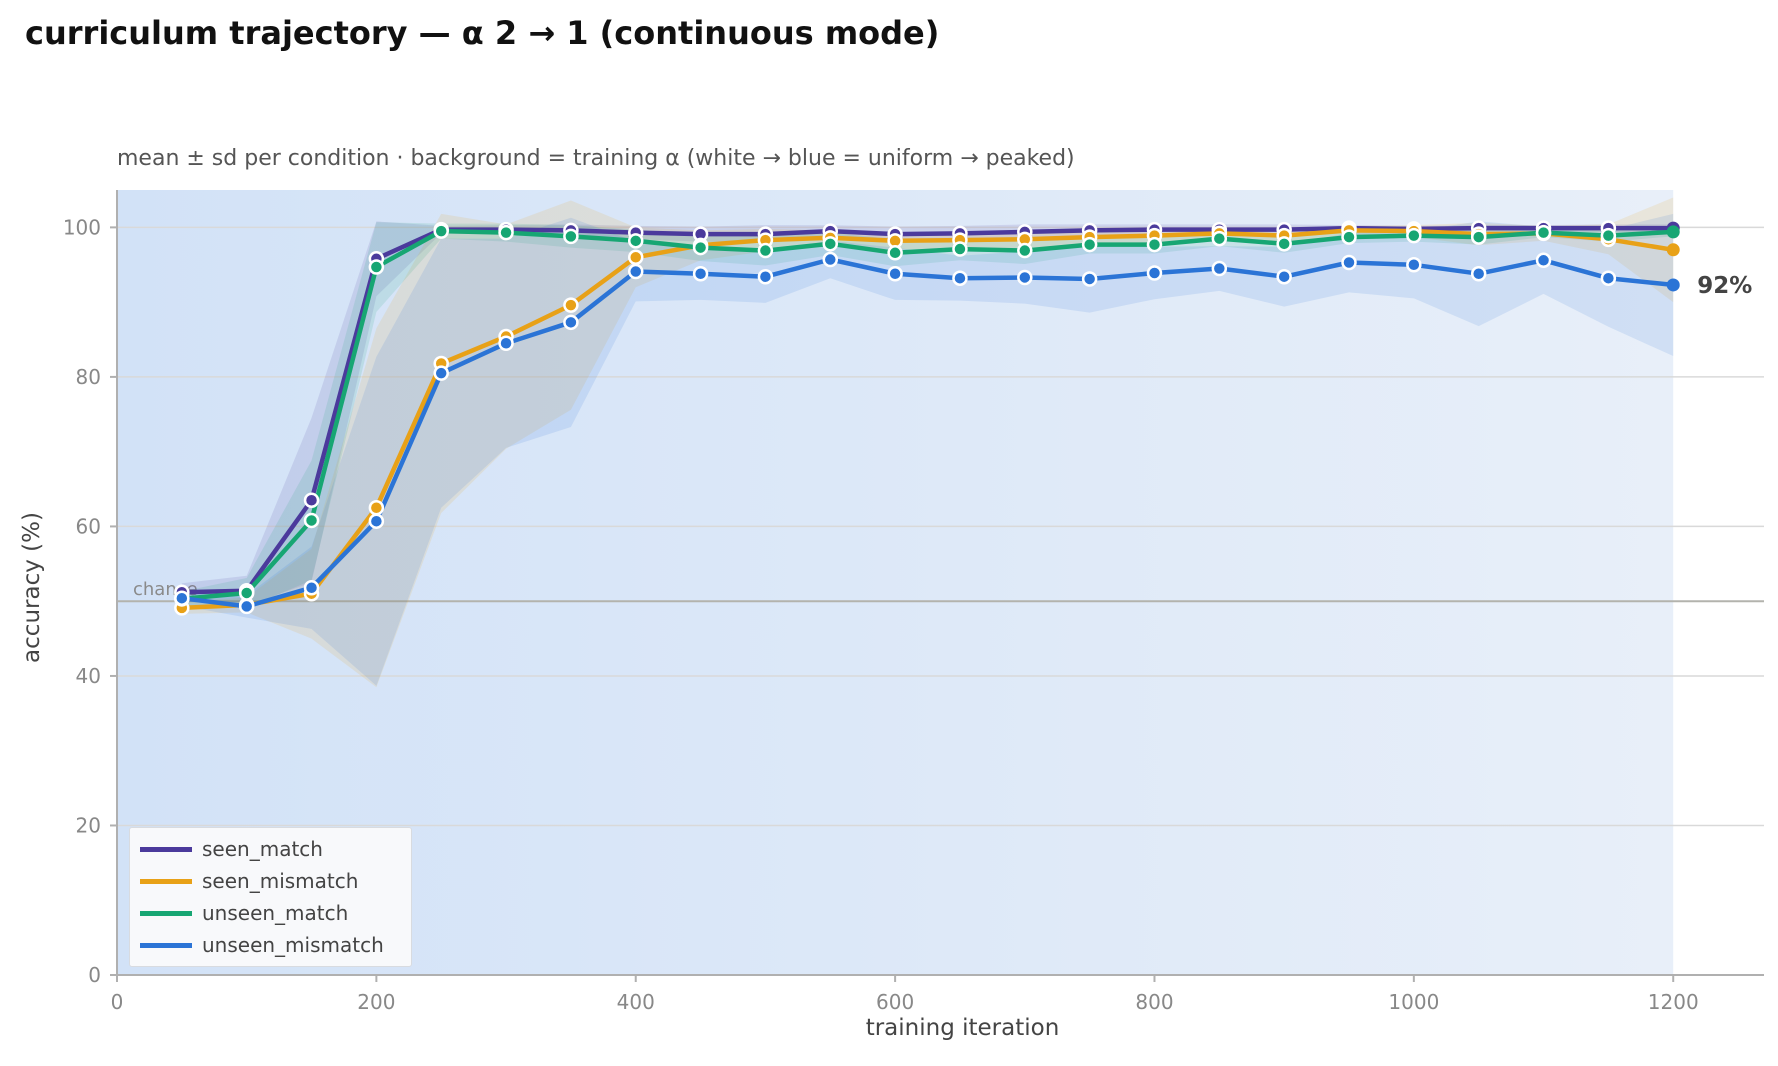 The width and height of the screenshot is (1778, 1066). I want to click on legend-item-seen-mismatch: seen_mismatch, so click(270, 881).